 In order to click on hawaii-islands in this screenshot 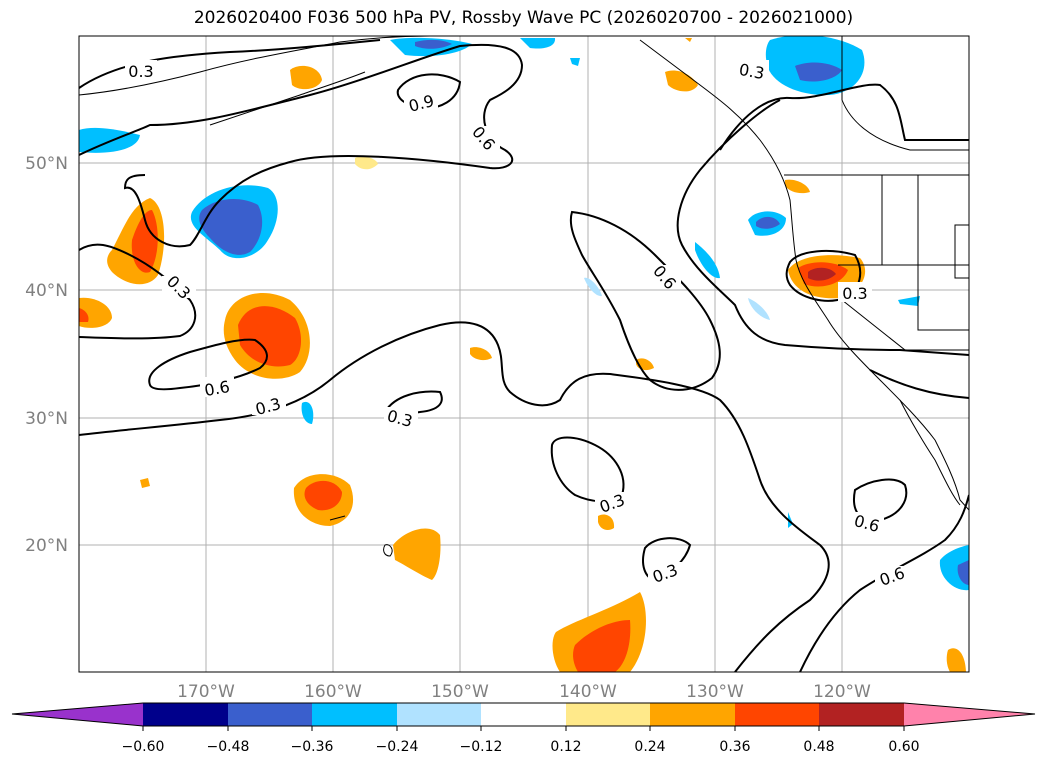, I will do `click(361, 536)`.